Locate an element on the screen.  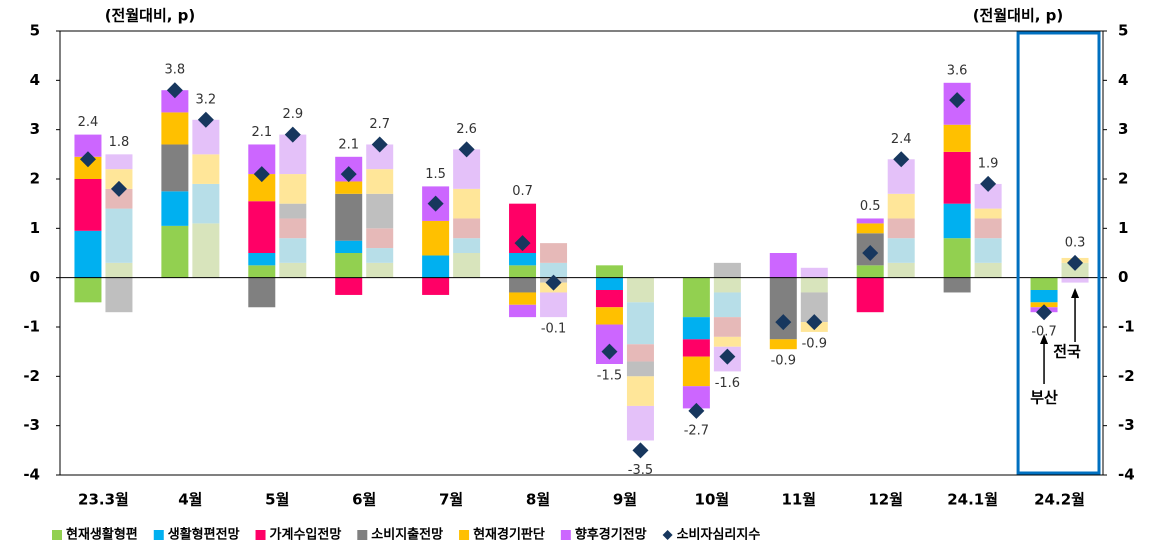
y2-tick-label: -1 is located at coordinates (1126, 327).